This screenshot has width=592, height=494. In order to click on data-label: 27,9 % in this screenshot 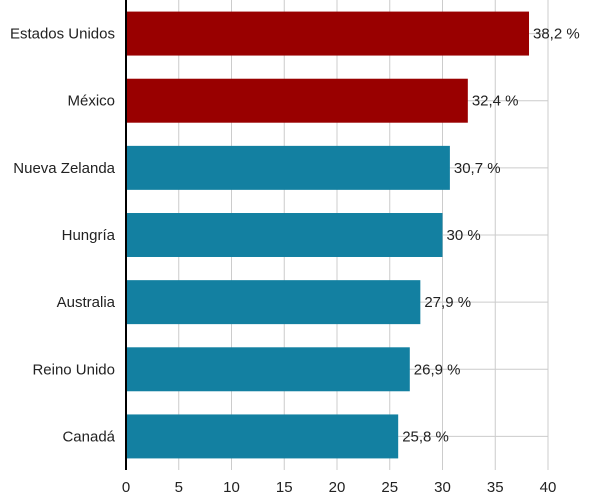, I will do `click(447, 302)`.